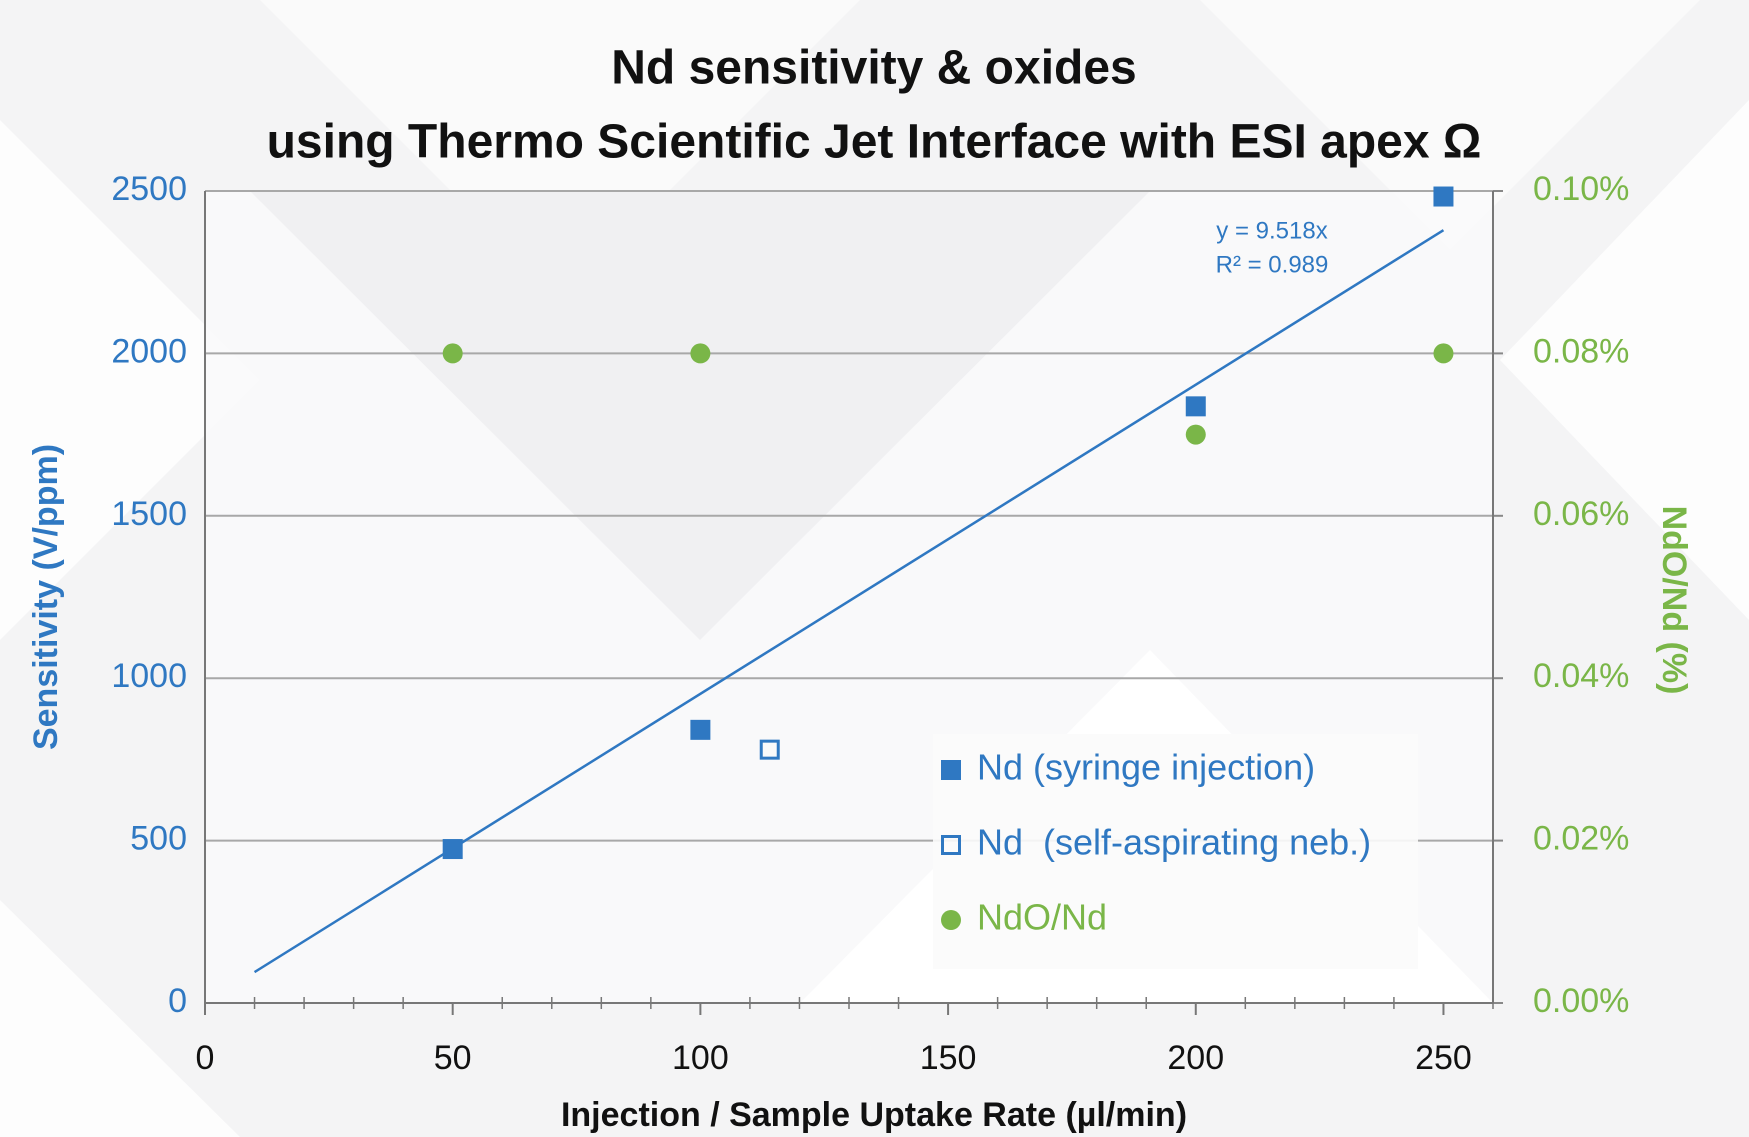 Image resolution: width=1749 pixels, height=1137 pixels. I want to click on legend-box, so click(1175, 851).